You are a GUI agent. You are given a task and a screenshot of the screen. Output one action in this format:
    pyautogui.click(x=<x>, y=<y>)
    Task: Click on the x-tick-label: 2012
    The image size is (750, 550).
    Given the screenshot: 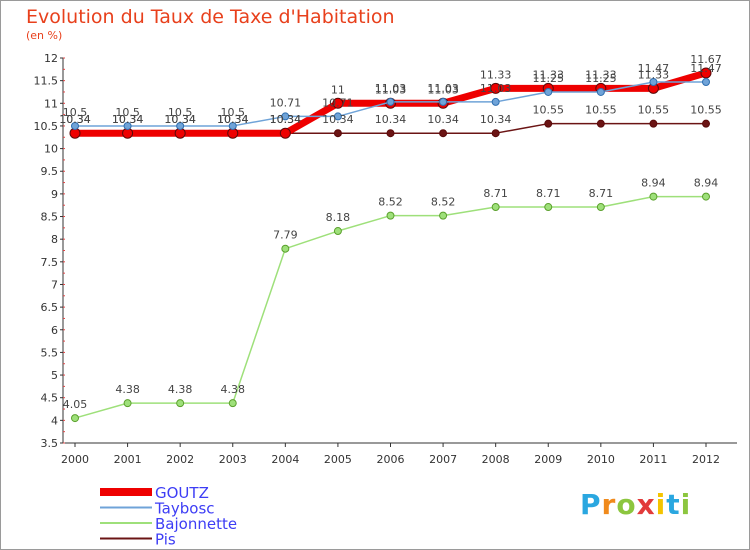 What is the action you would take?
    pyautogui.click(x=706, y=459)
    